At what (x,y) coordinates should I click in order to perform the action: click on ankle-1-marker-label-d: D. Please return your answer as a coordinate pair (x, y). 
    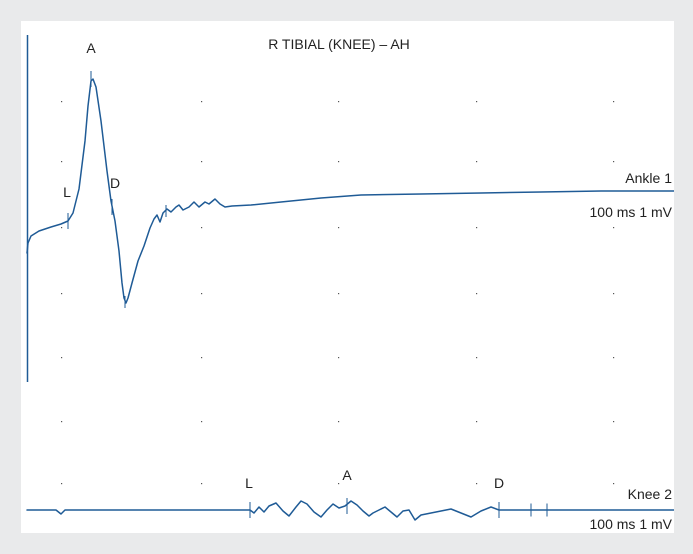
    Looking at the image, I should click on (115, 183).